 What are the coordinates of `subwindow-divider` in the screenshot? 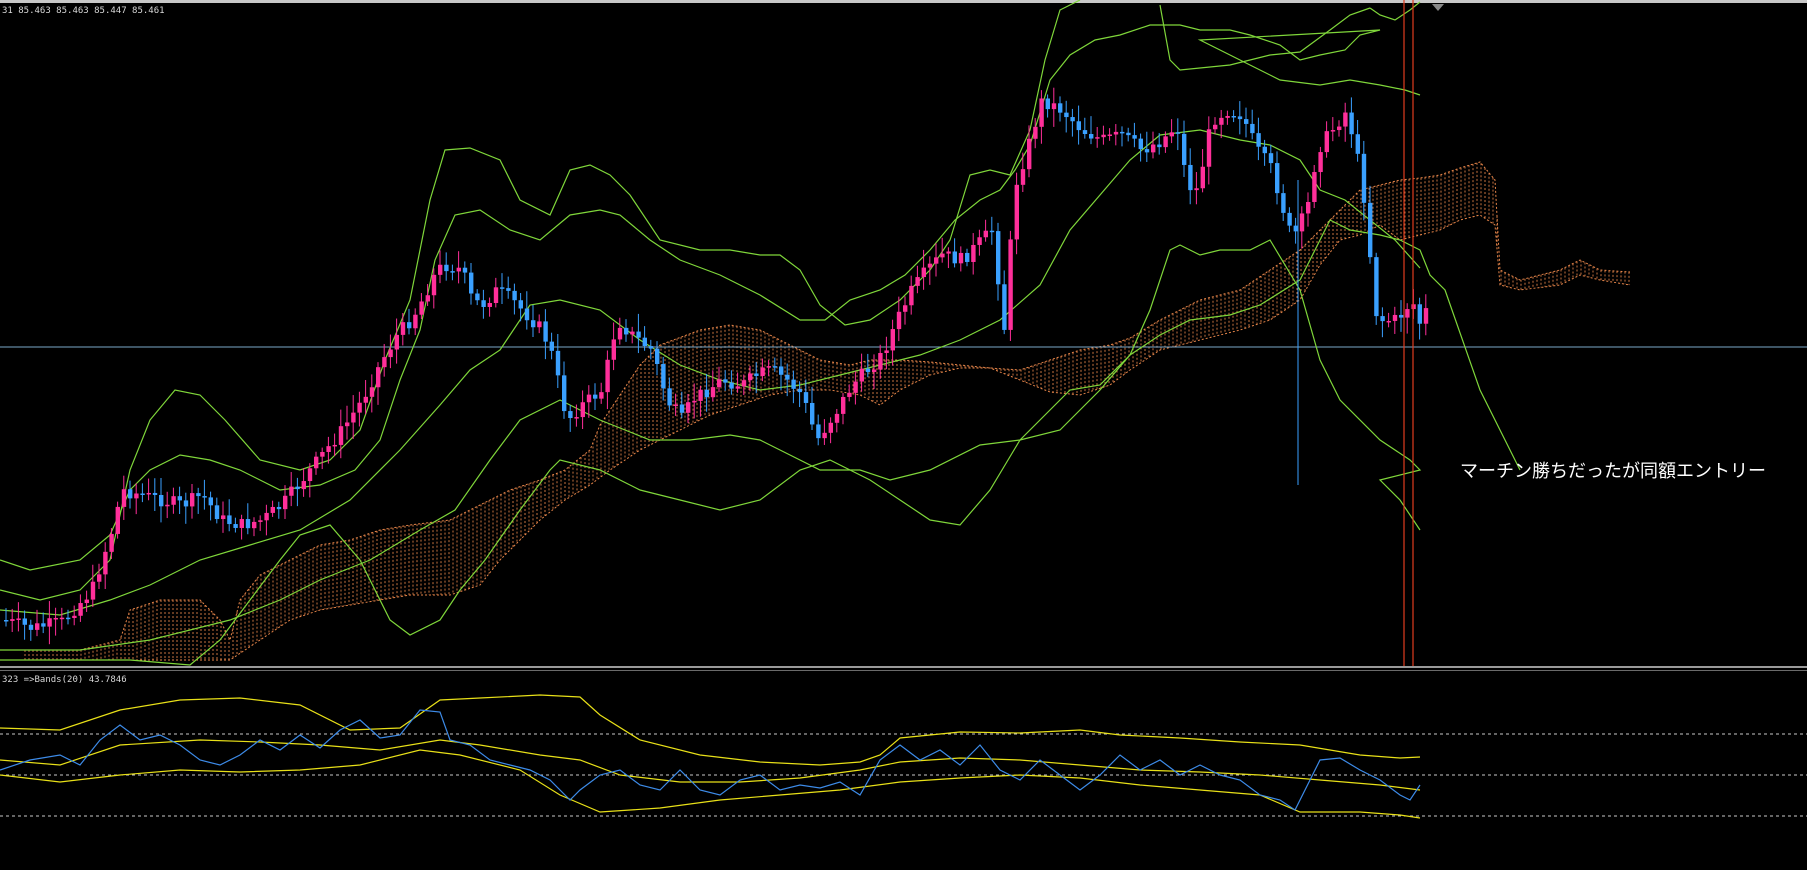 It's located at (903, 668).